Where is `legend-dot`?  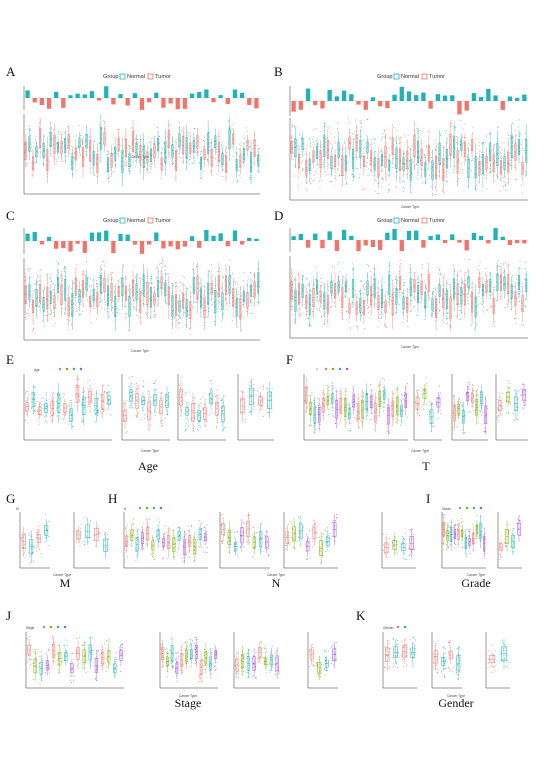
legend-dot is located at coordinates (347, 369).